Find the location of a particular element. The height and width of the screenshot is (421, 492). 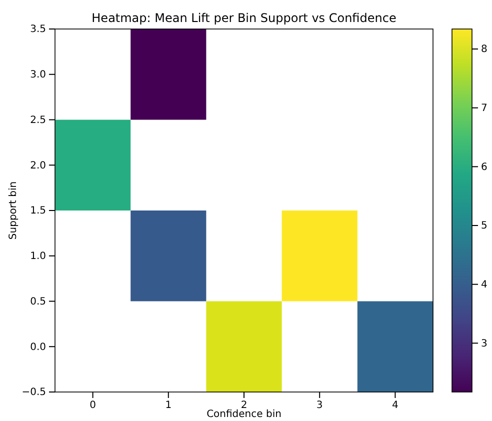

color-bar-label: 5 is located at coordinates (484, 226).